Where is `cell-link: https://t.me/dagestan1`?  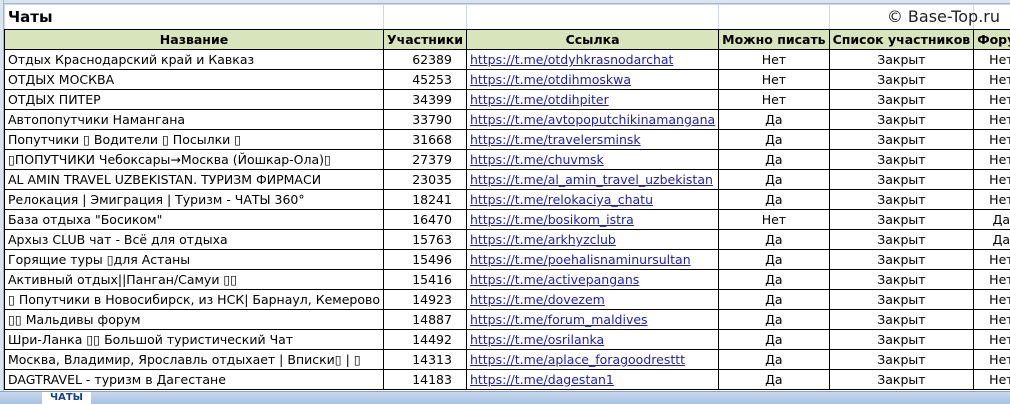
cell-link: https://t.me/dagestan1 is located at coordinates (592, 379).